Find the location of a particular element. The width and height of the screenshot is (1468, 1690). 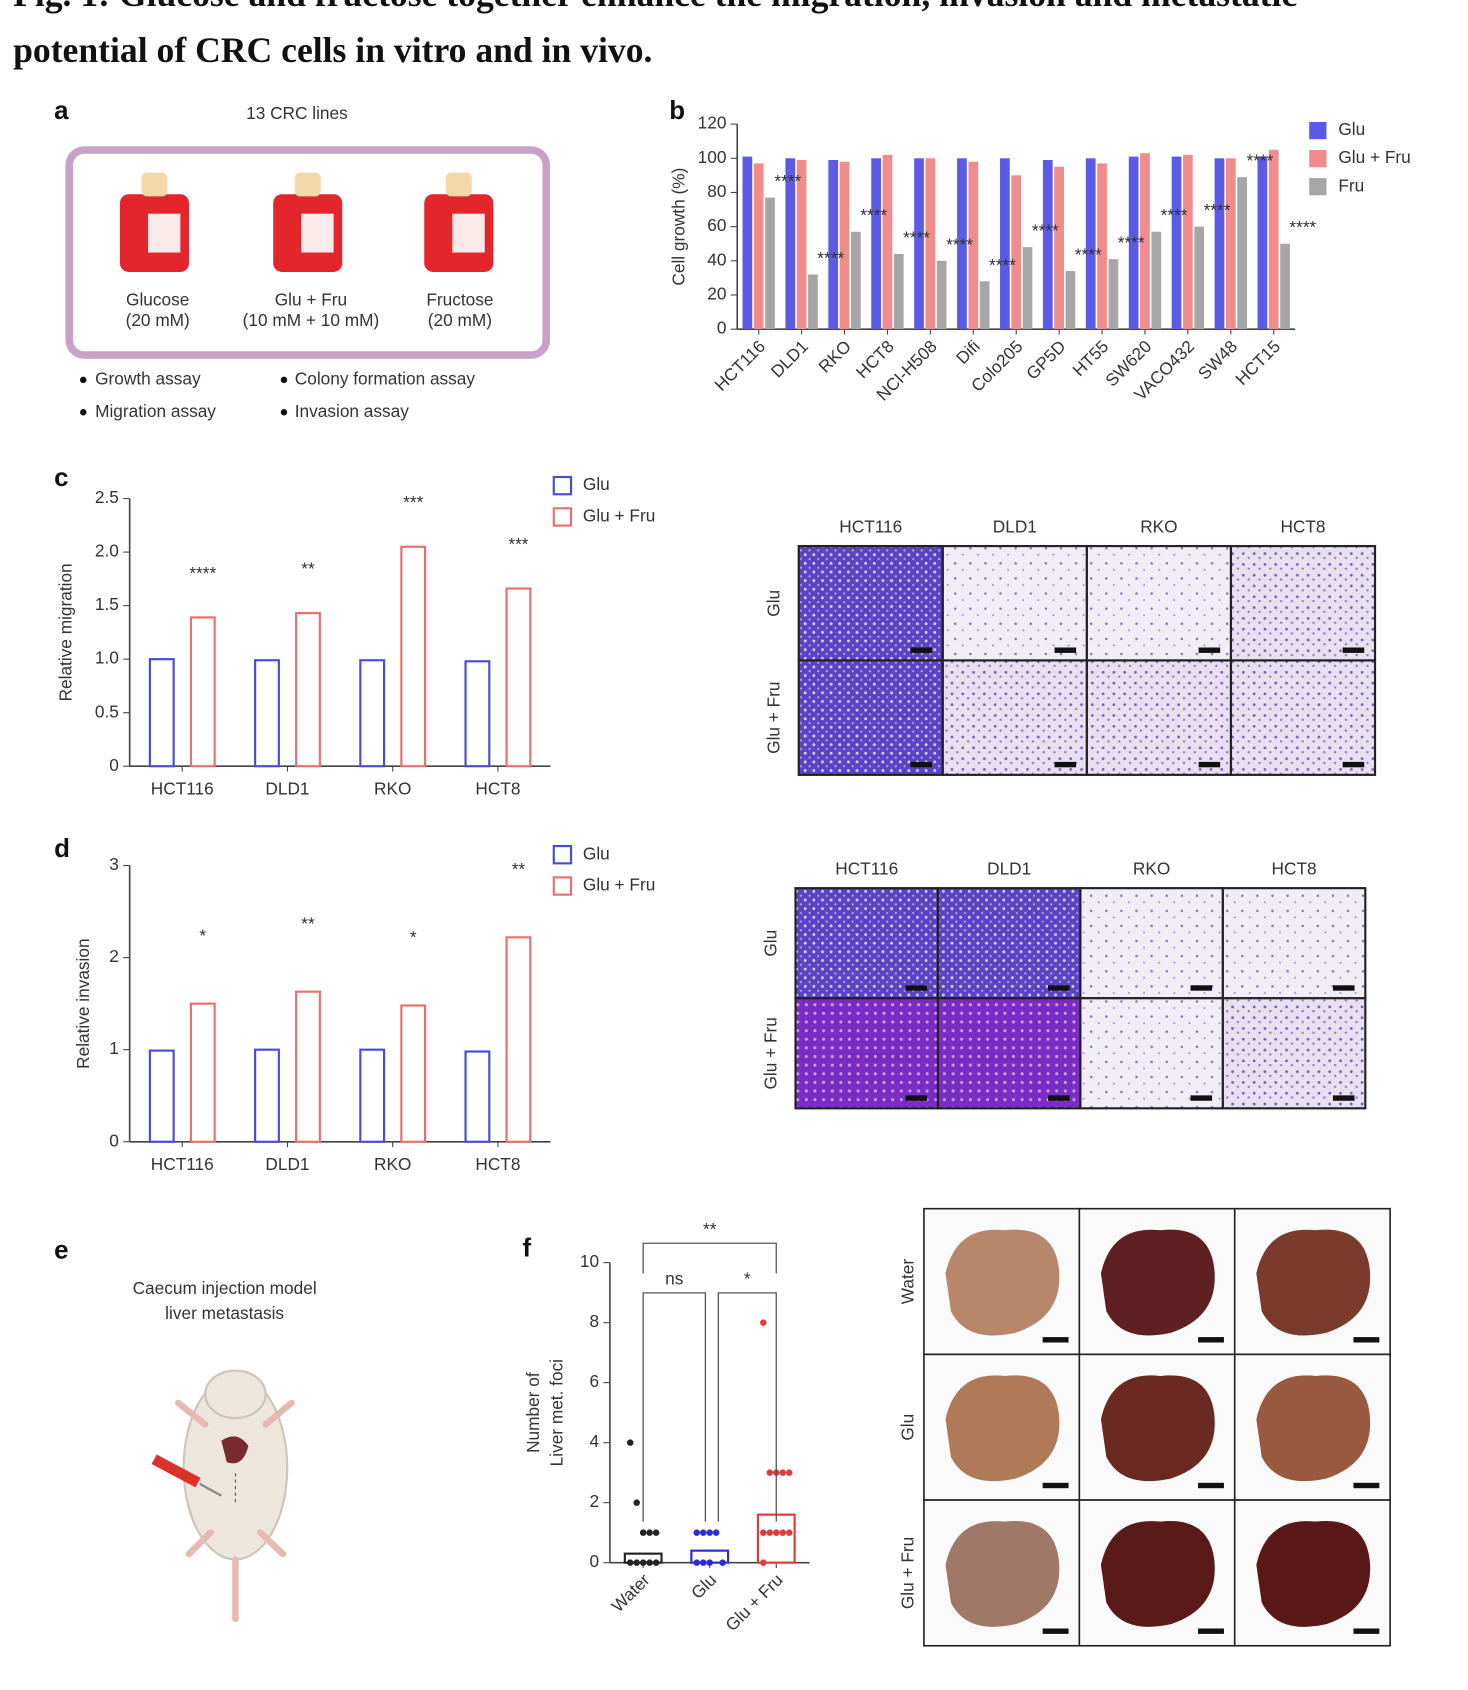

x-tick-label: HCT15 is located at coordinates (1257, 362).